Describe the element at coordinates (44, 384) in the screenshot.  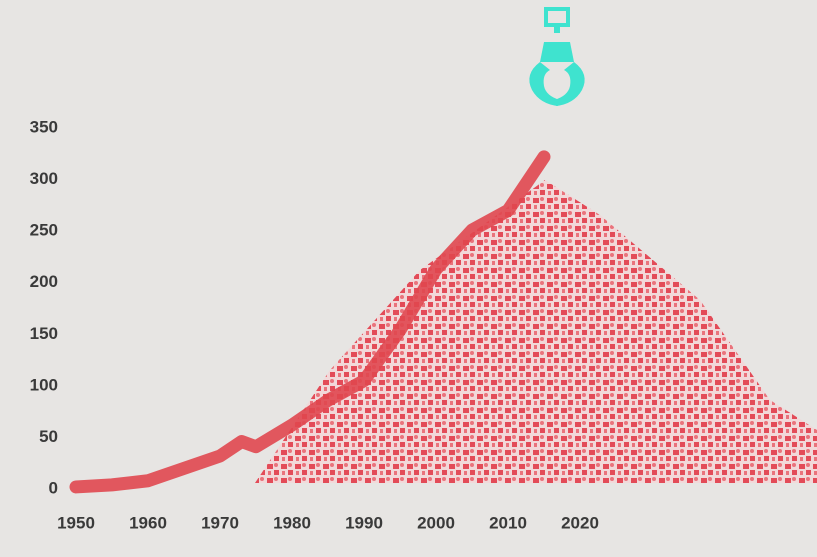
I see `y-tick-label: 100` at that location.